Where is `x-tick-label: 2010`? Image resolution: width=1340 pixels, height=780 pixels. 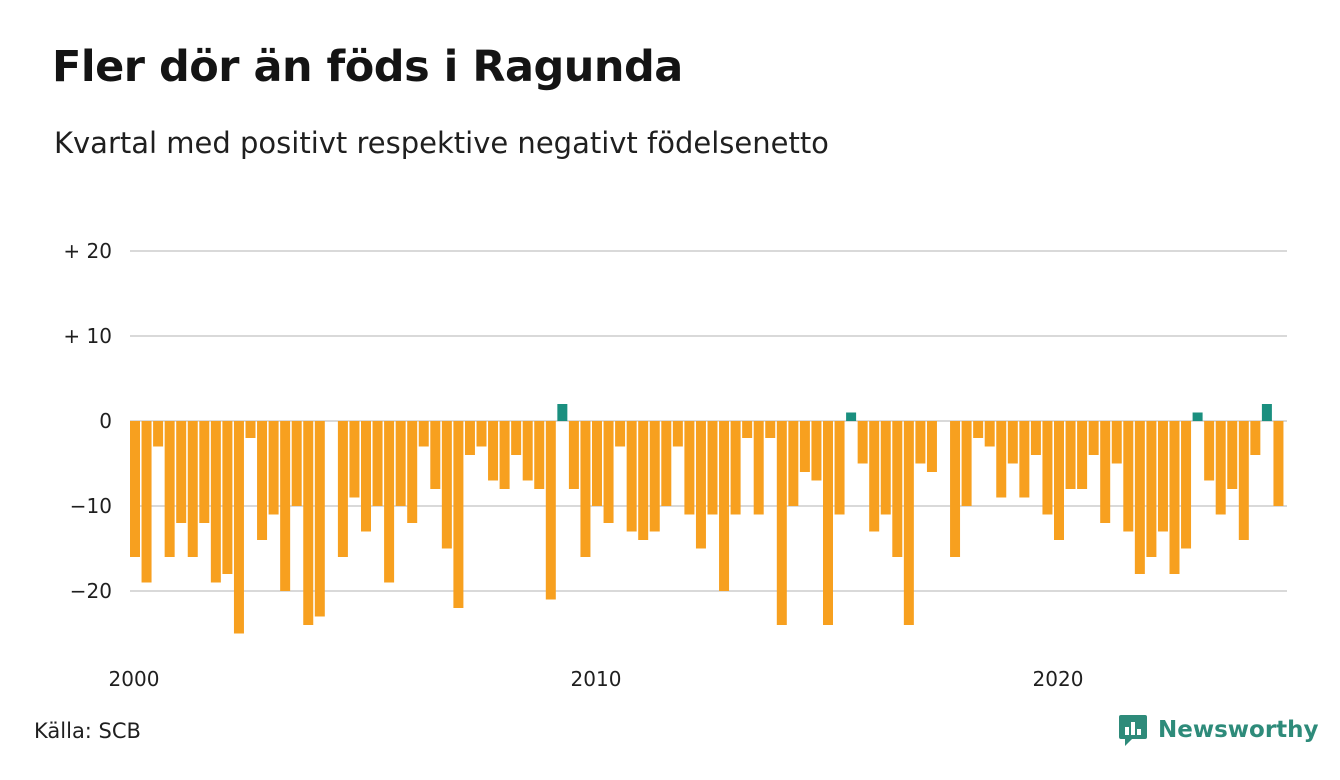
x-tick-label: 2010 is located at coordinates (596, 679).